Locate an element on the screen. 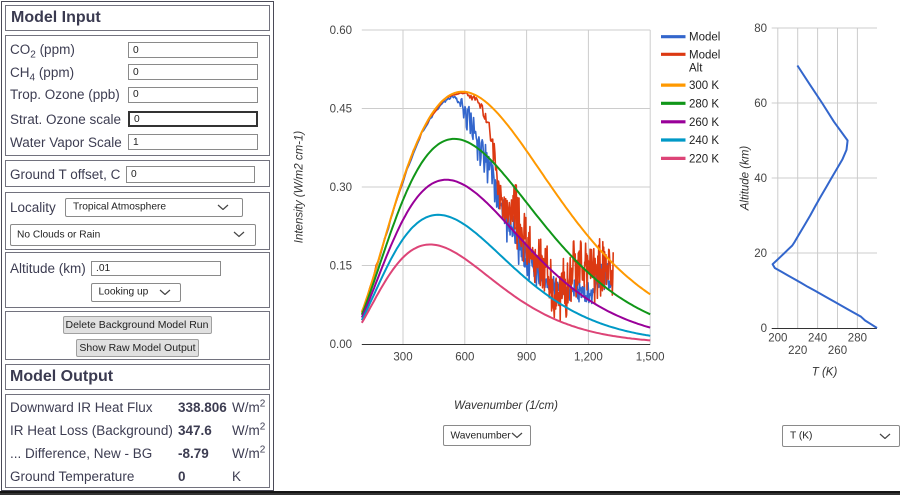 This screenshot has width=900, height=495. svg-text: T (K) is located at coordinates (825, 373).